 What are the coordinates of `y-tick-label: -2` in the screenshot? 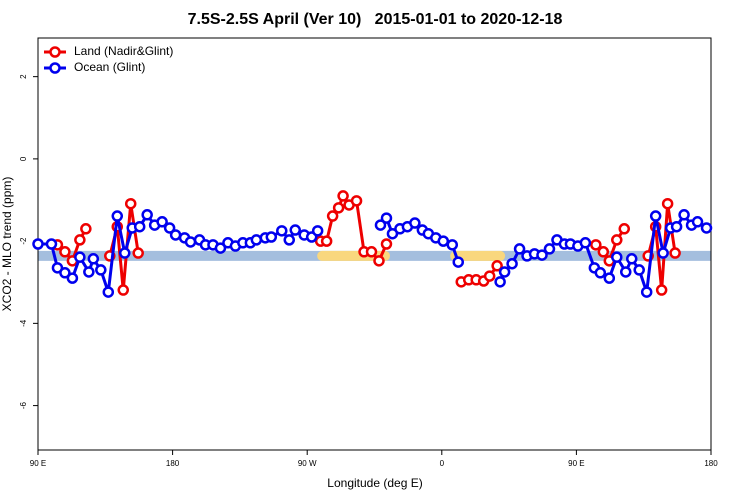 It's located at (23, 241).